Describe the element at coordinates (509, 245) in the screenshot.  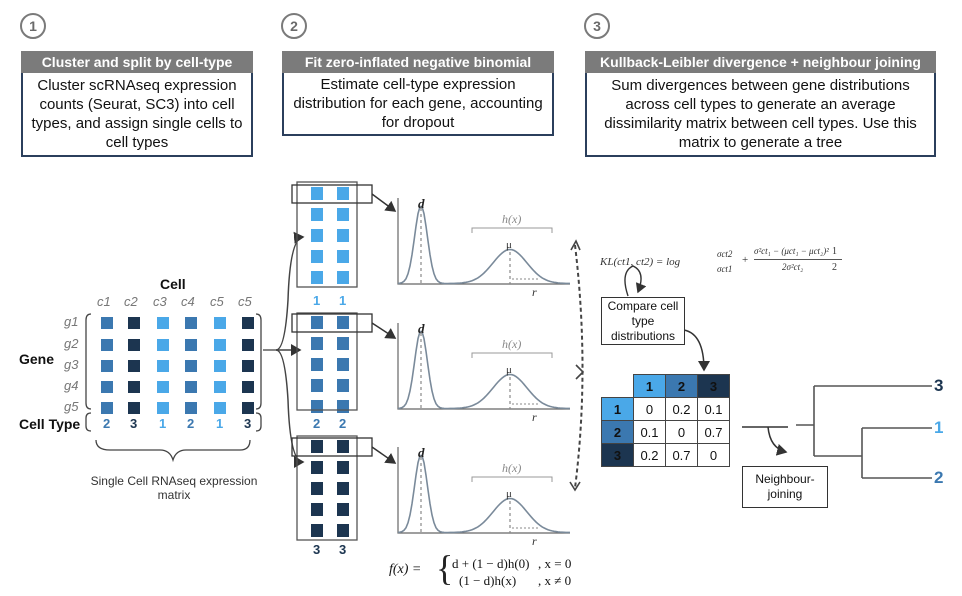
I see `mu-label: μ` at that location.